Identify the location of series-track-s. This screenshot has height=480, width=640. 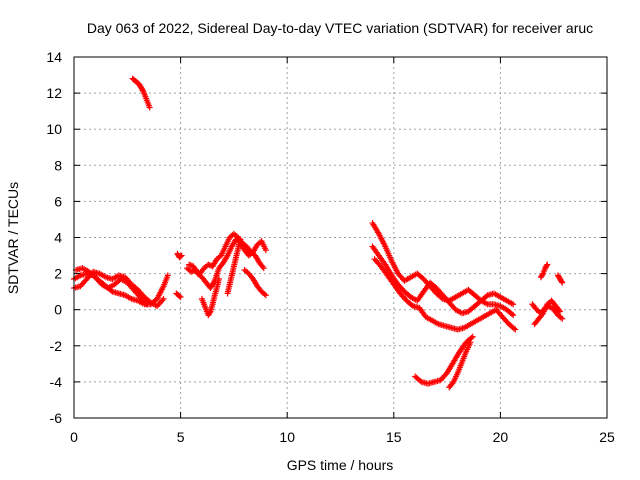
(544, 271).